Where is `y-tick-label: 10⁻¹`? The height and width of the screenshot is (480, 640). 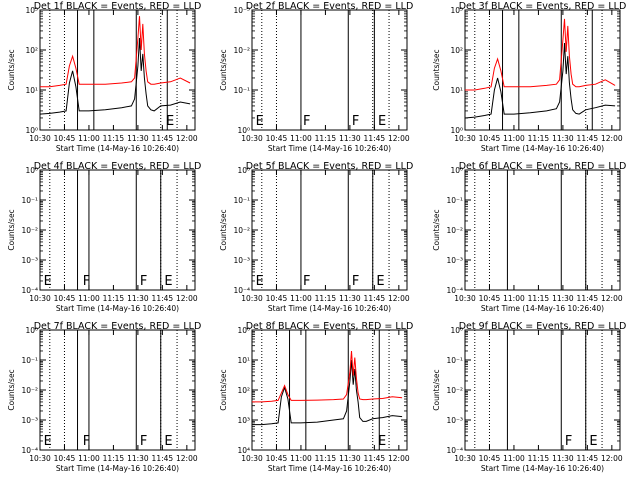 y-tick-label: 10⁻¹ is located at coordinates (241, 200).